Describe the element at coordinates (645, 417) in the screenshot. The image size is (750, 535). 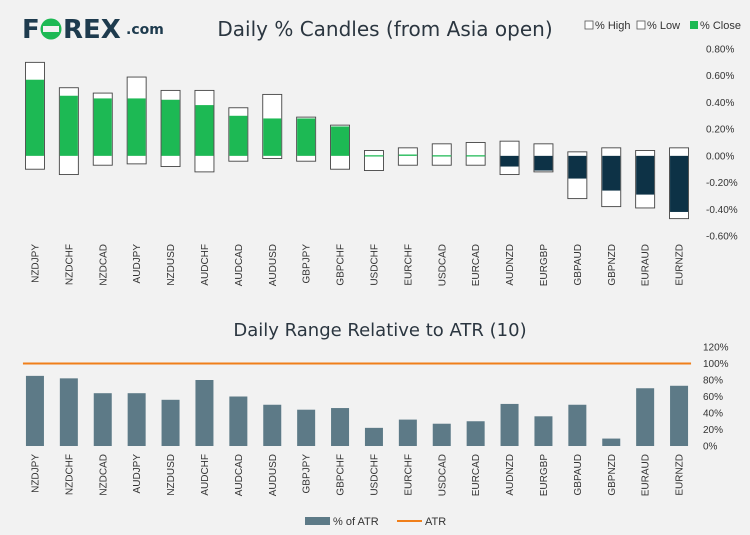
I see `atr-bar-euraud` at that location.